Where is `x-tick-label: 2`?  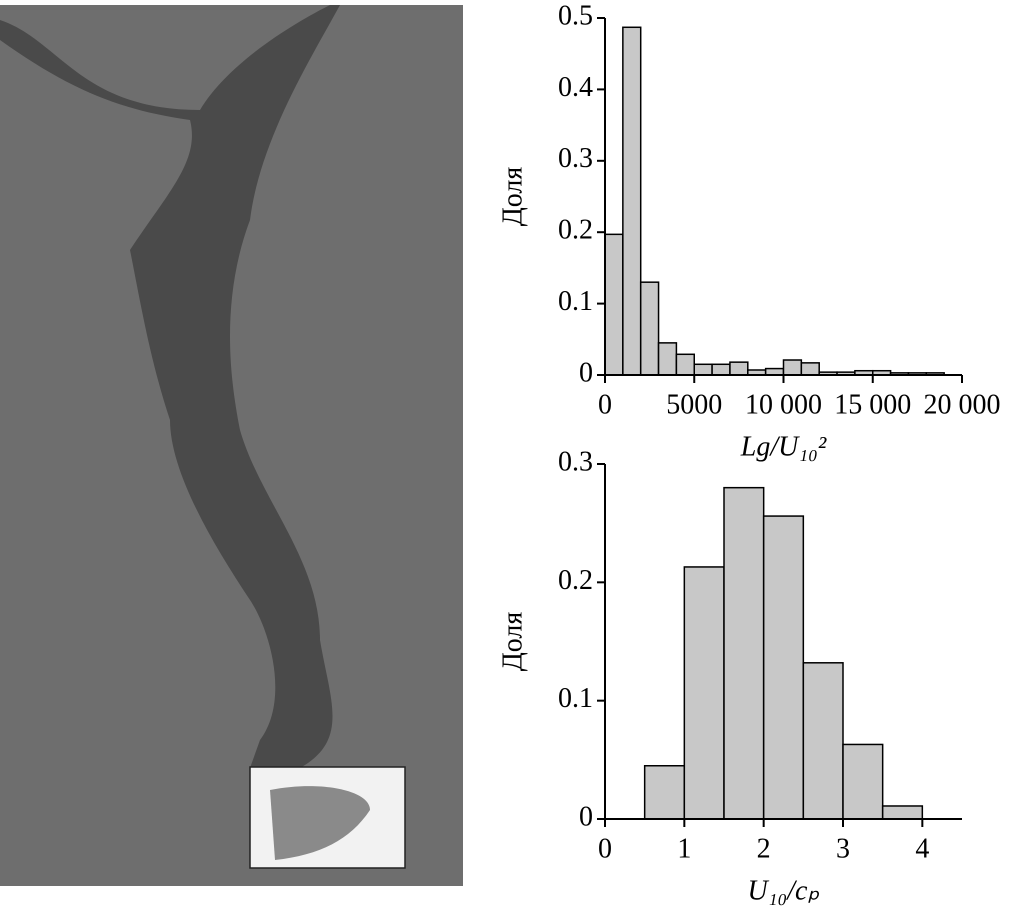 x-tick-label: 2 is located at coordinates (764, 848).